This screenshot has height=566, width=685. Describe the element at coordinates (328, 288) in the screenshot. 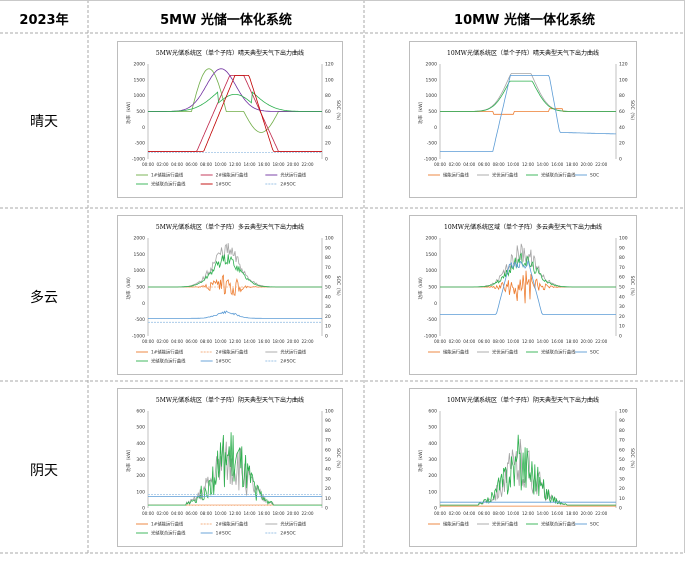

I see `y2-tick-label: 50` at that location.